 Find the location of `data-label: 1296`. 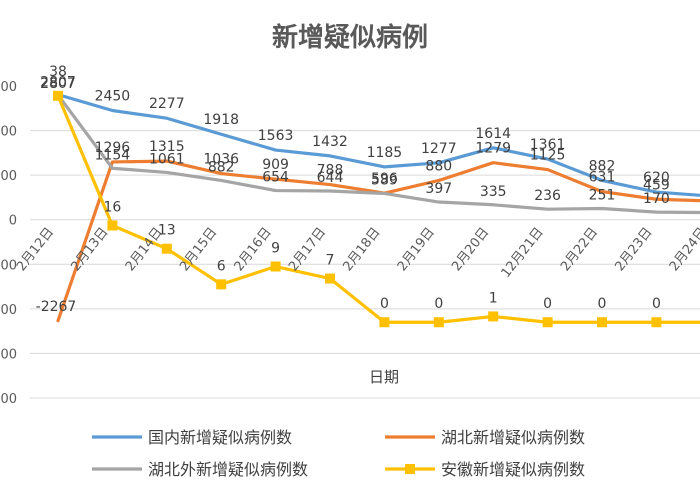

data-label: 1296 is located at coordinates (113, 148).